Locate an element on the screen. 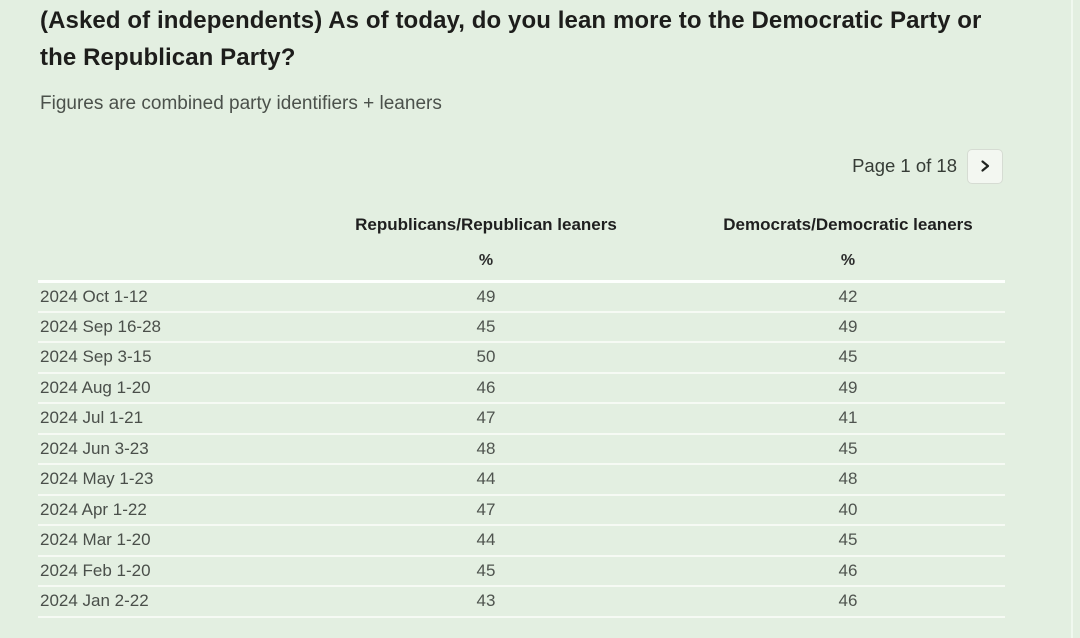  democrats-unit-cell: % is located at coordinates (848, 262).